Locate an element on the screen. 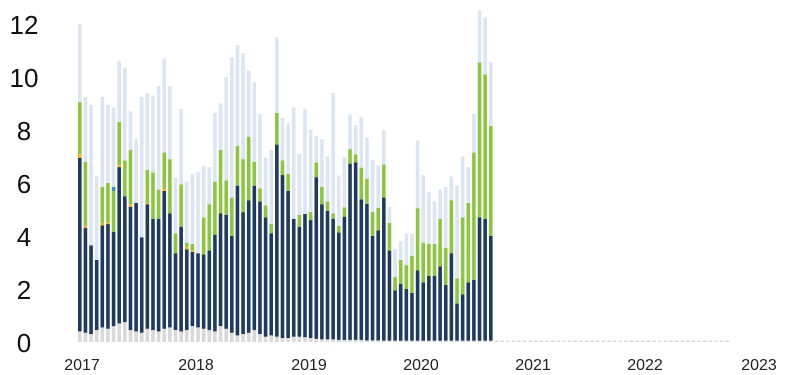  y-tick-label: 8 is located at coordinates (24, 131).